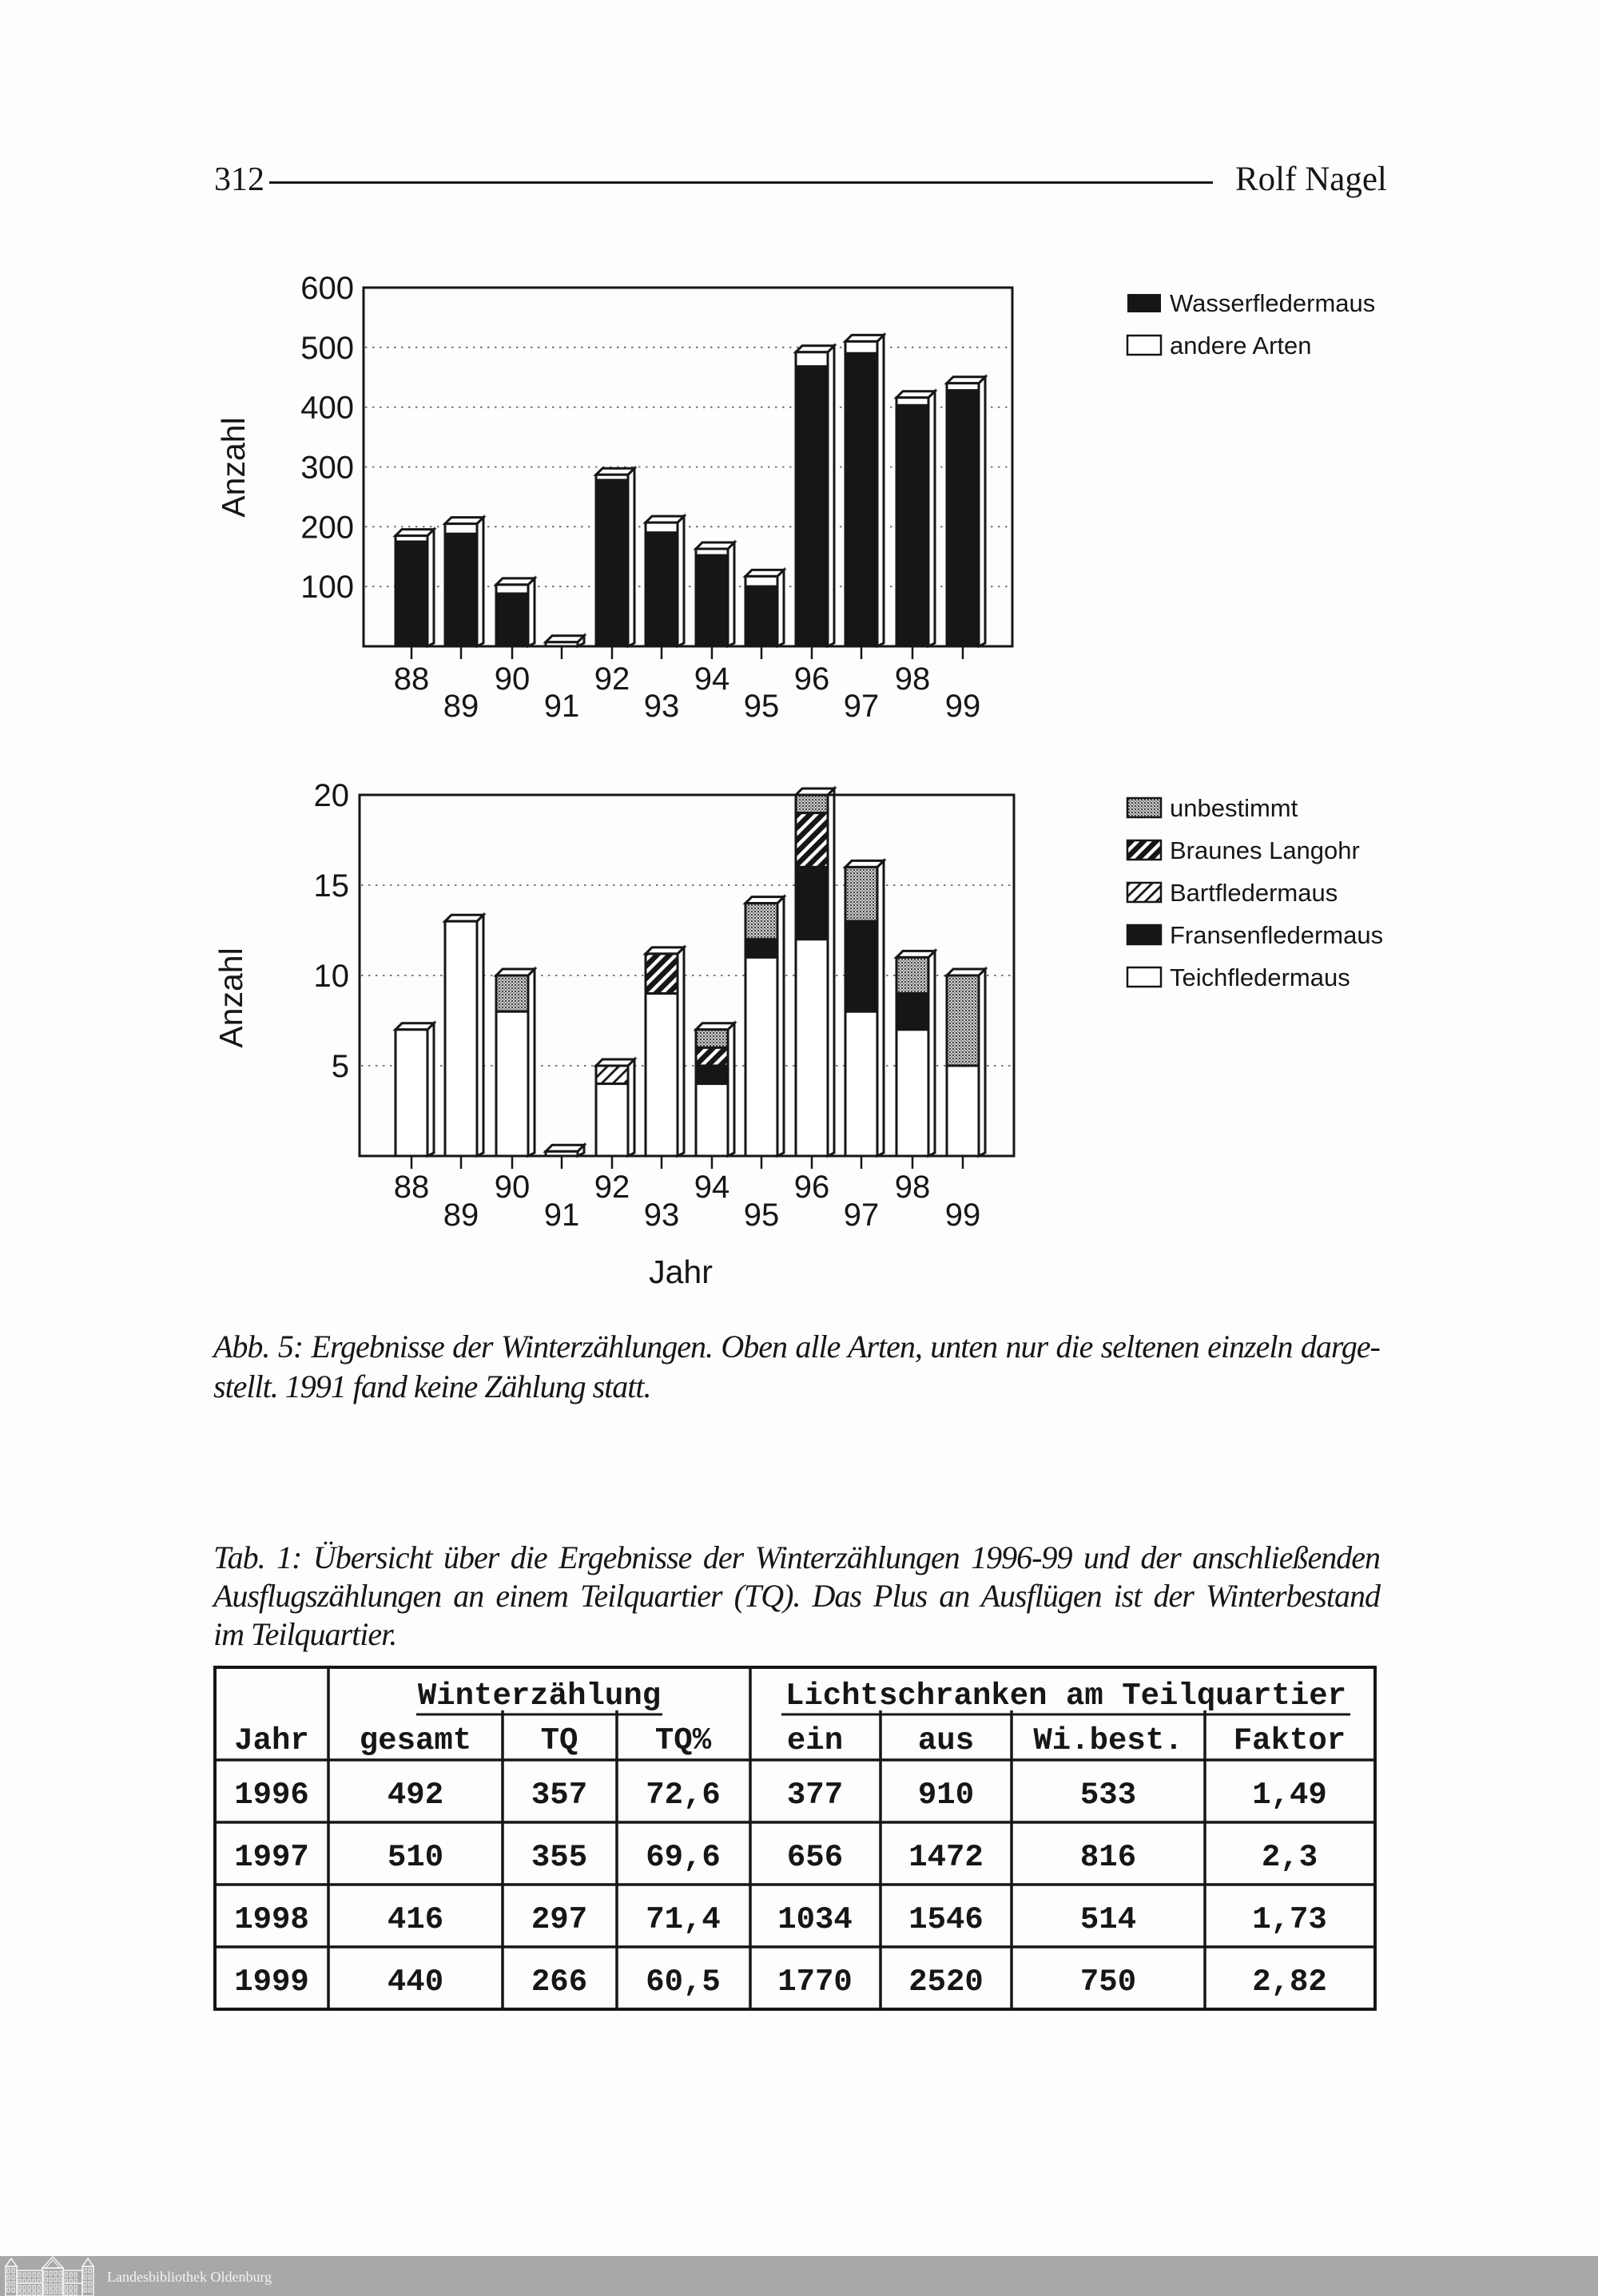 The image size is (1598, 2296). I want to click on svg-text: 910, so click(946, 1795).